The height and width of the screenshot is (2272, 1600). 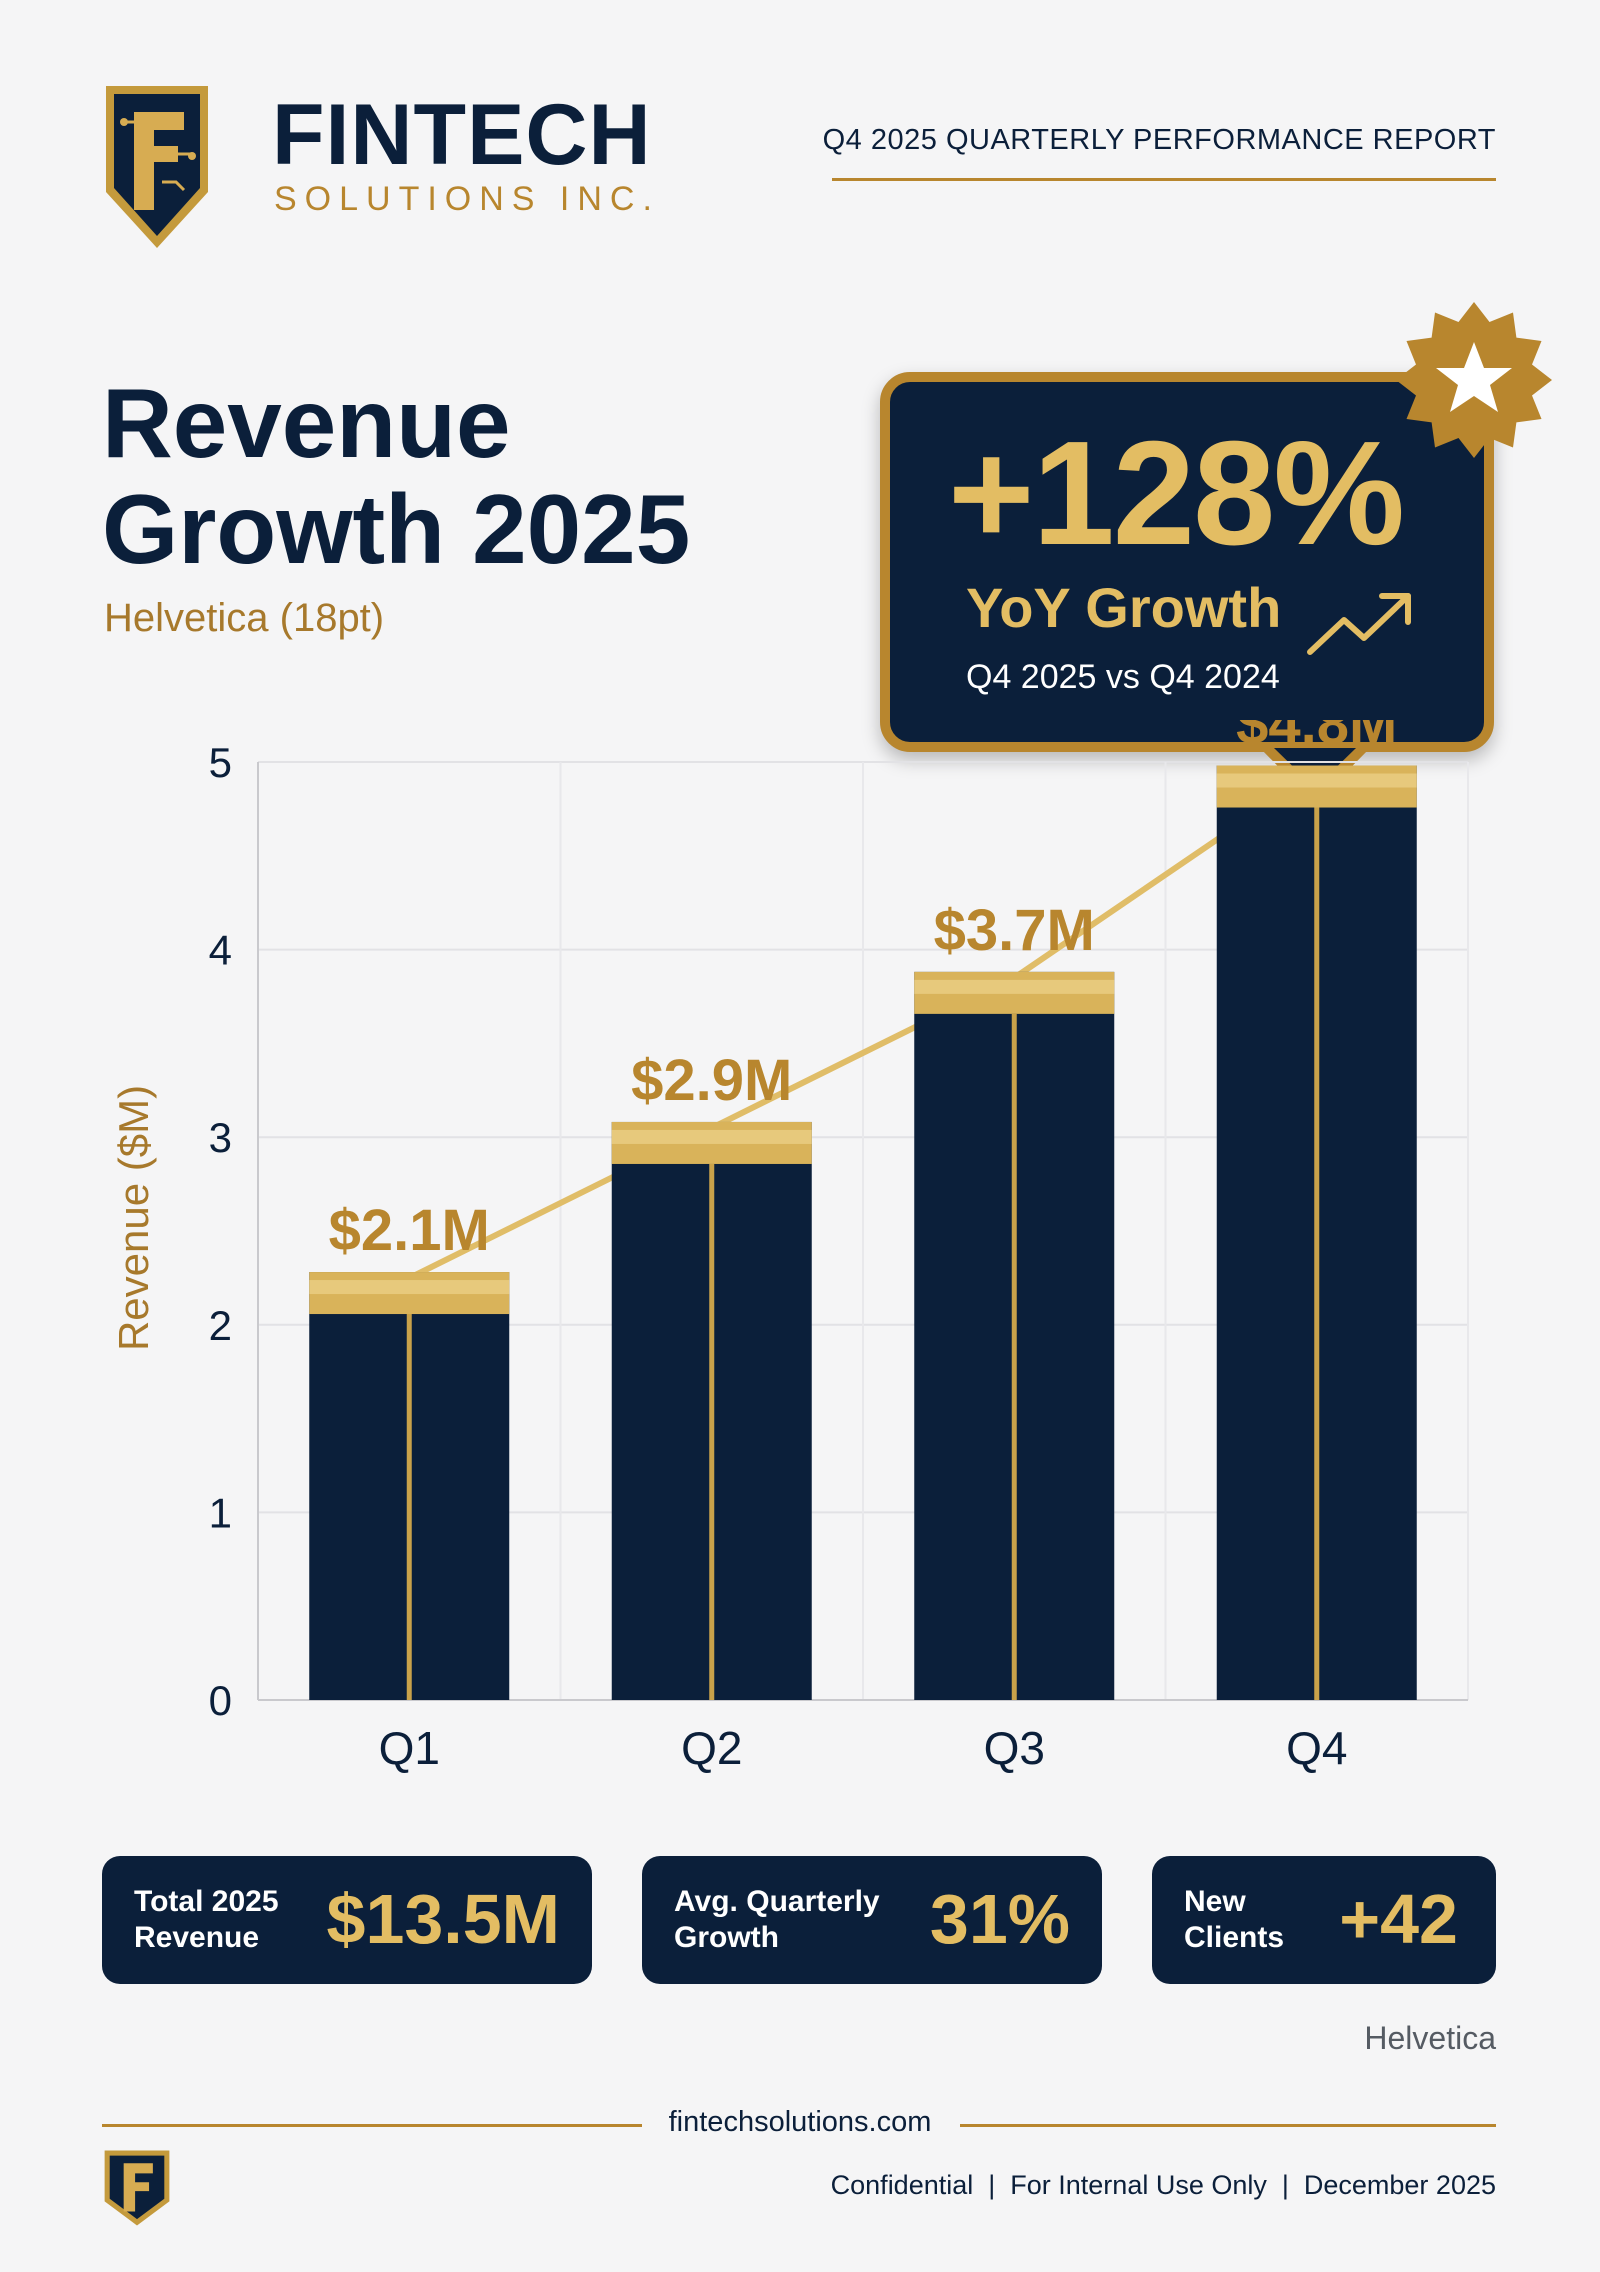 I want to click on footer-logo, so click(x=137, y=2188).